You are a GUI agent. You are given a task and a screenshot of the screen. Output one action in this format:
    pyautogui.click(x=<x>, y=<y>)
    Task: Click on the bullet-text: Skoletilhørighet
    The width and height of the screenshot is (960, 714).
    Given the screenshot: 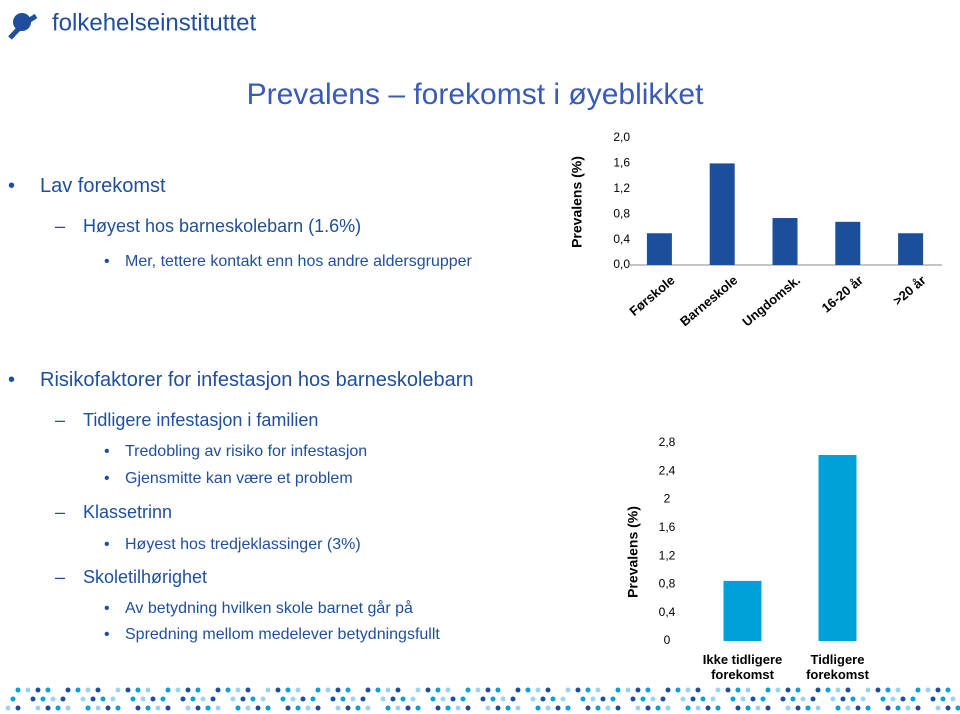 What is the action you would take?
    pyautogui.click(x=145, y=577)
    